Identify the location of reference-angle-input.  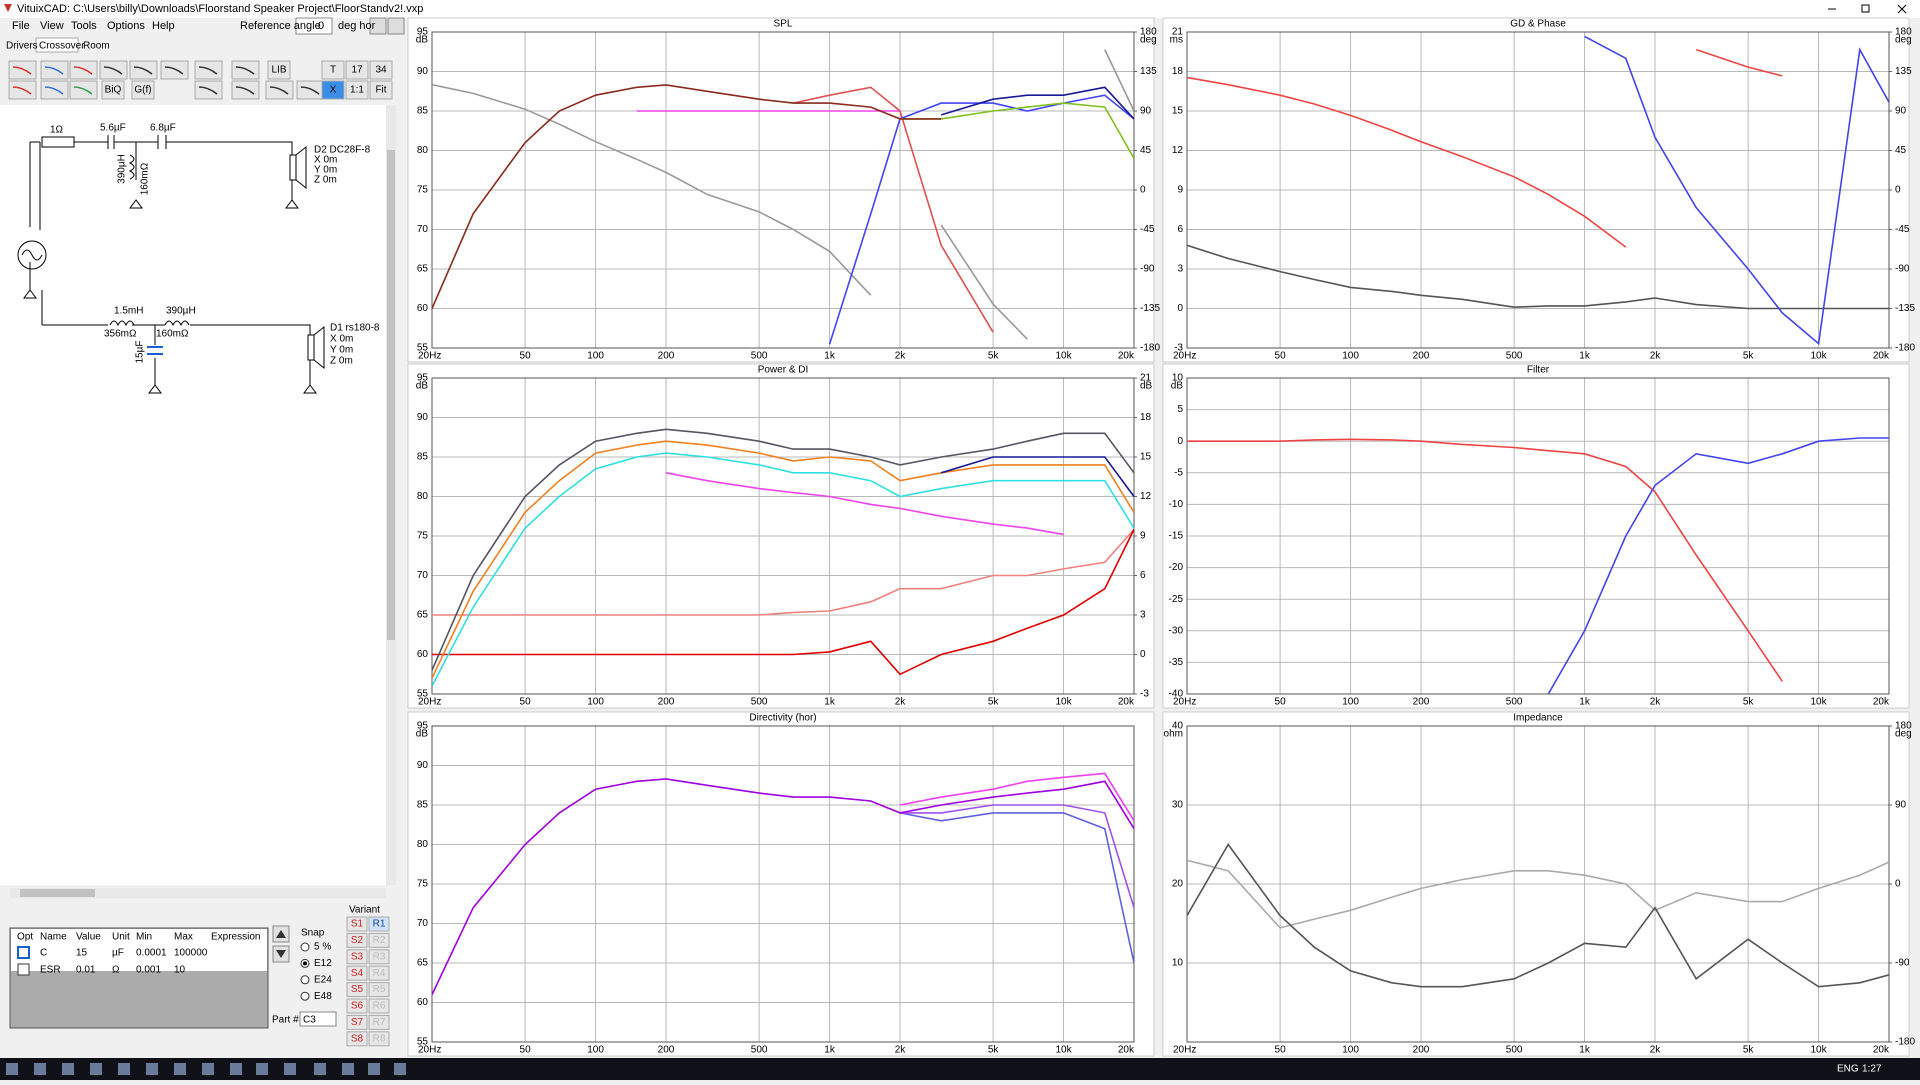
(314, 26).